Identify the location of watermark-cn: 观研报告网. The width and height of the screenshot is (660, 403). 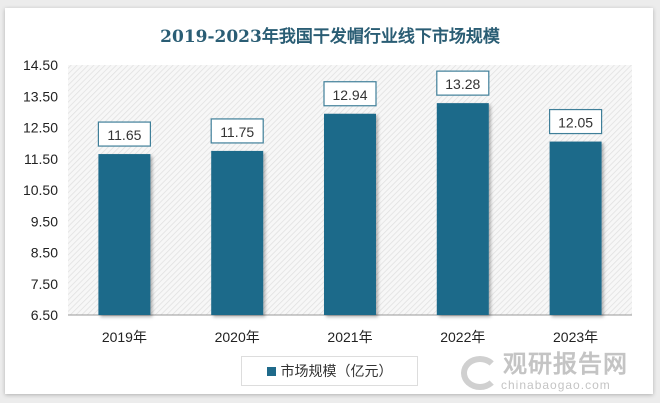
(565, 364).